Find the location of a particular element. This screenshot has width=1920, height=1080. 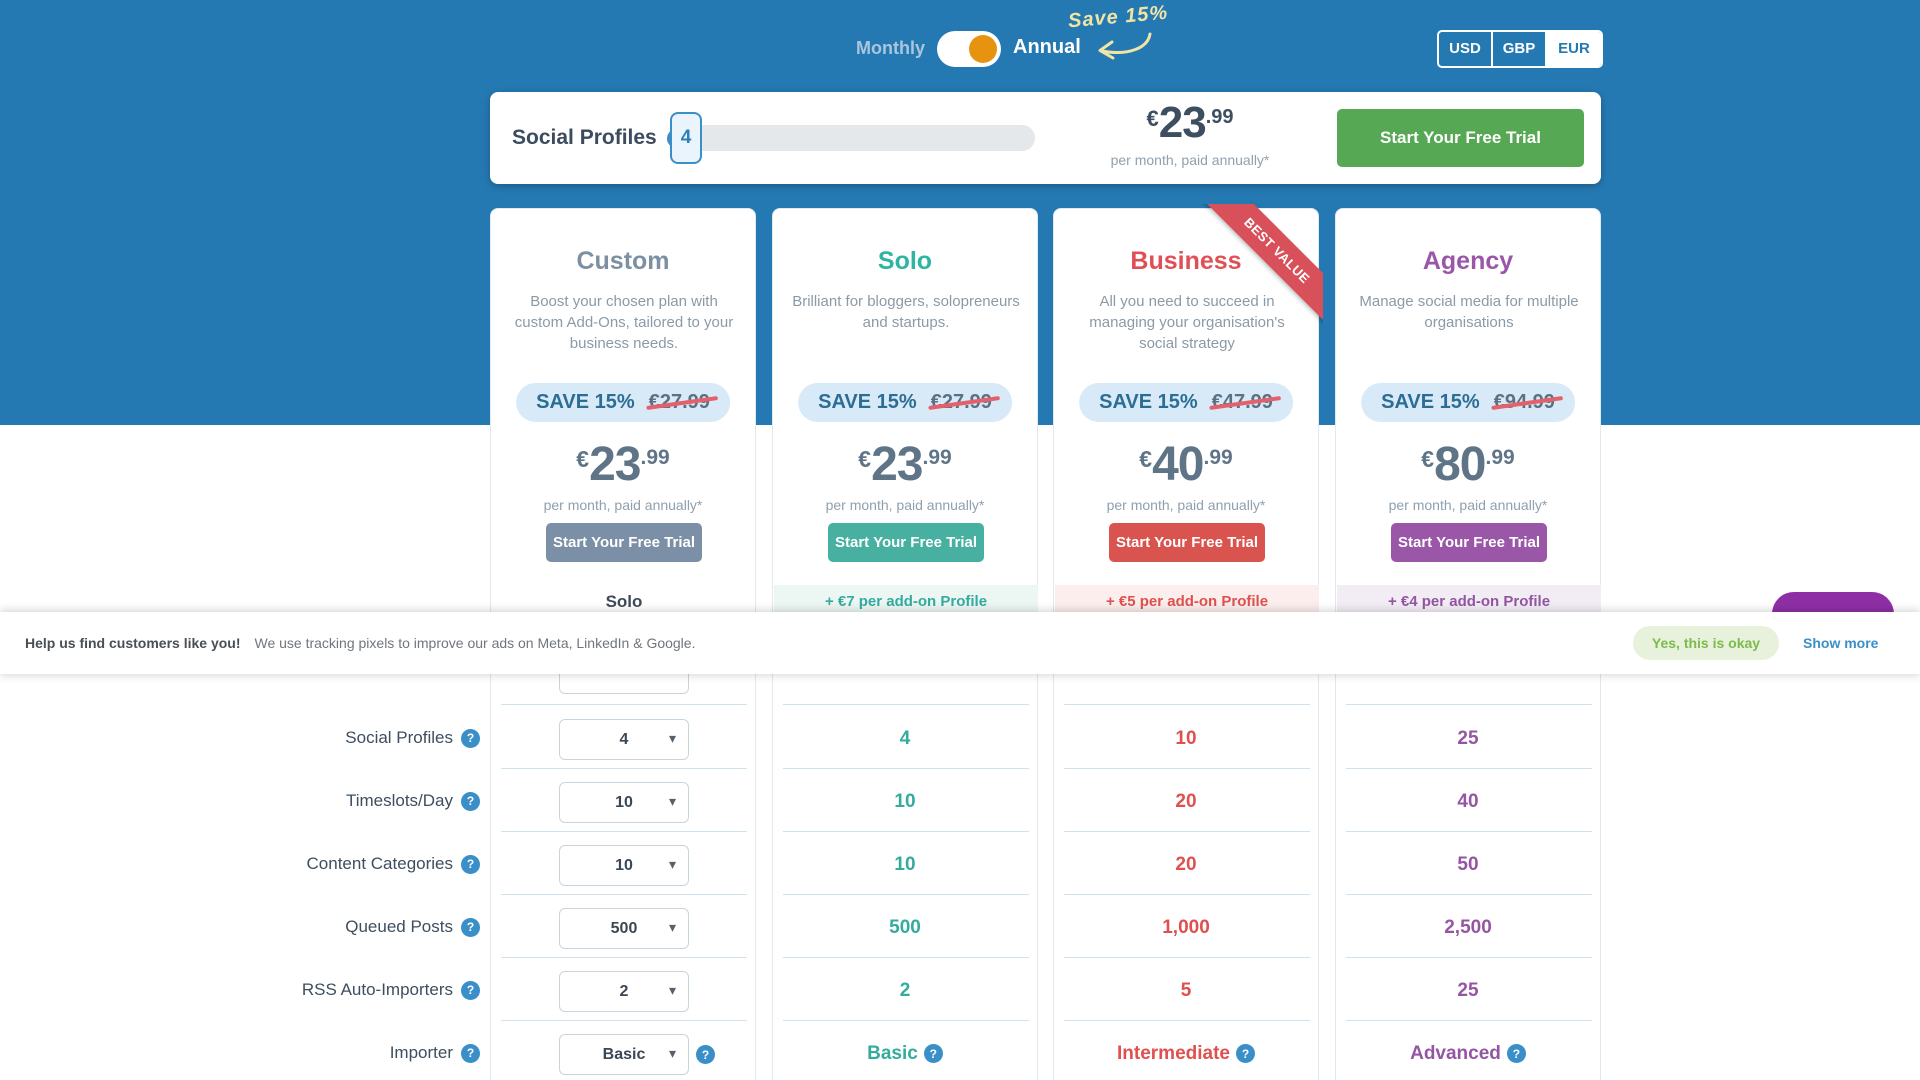

profile-slider-track is located at coordinates (866, 138).